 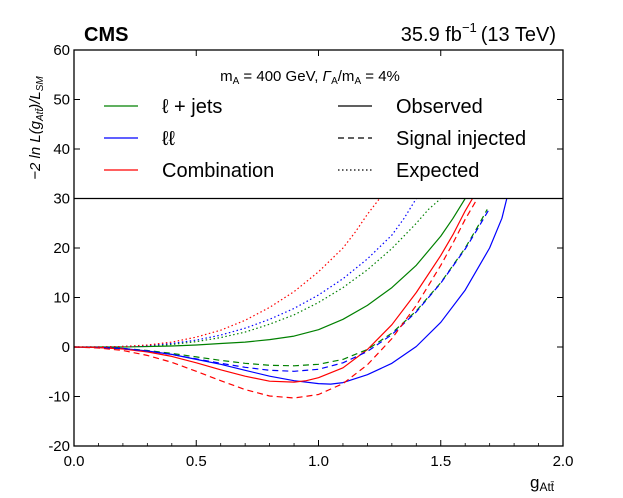 What do you see at coordinates (478, 33) in the screenshot?
I see `luminosity-label: 35.9 fb−1 (13 TeV)` at bounding box center [478, 33].